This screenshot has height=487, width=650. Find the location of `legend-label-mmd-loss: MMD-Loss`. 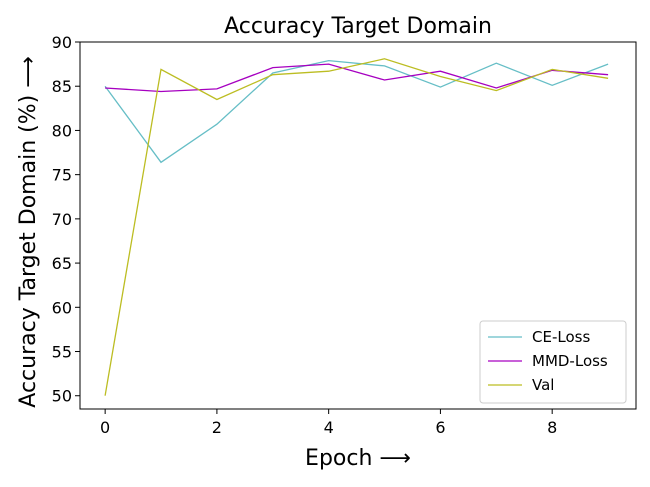

legend-label-mmd-loss: MMD-Loss is located at coordinates (570, 361).